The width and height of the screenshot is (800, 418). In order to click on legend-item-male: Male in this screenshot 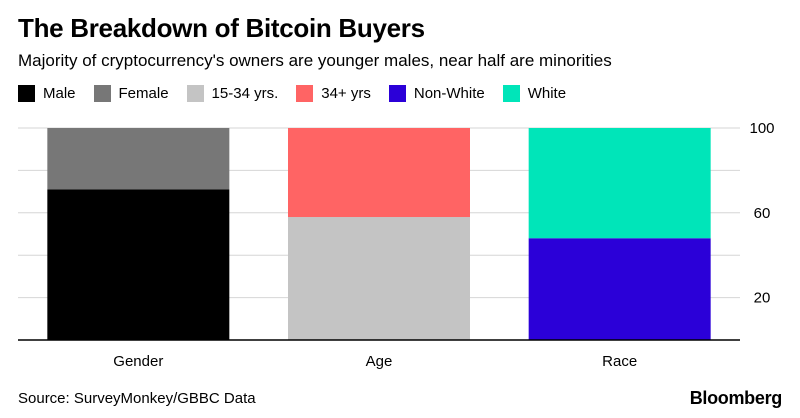, I will do `click(47, 93)`.